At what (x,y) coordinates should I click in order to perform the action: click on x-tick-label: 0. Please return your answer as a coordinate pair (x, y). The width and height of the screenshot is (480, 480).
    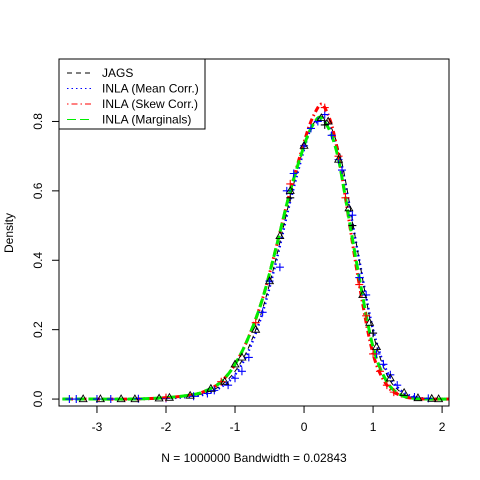
    Looking at the image, I should click on (304, 427).